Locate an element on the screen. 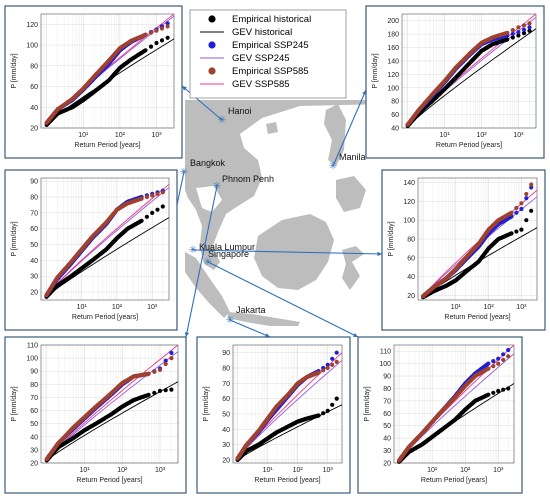 This screenshot has height=499, width=550. y-tick-label: 160 is located at coordinates (393, 48).